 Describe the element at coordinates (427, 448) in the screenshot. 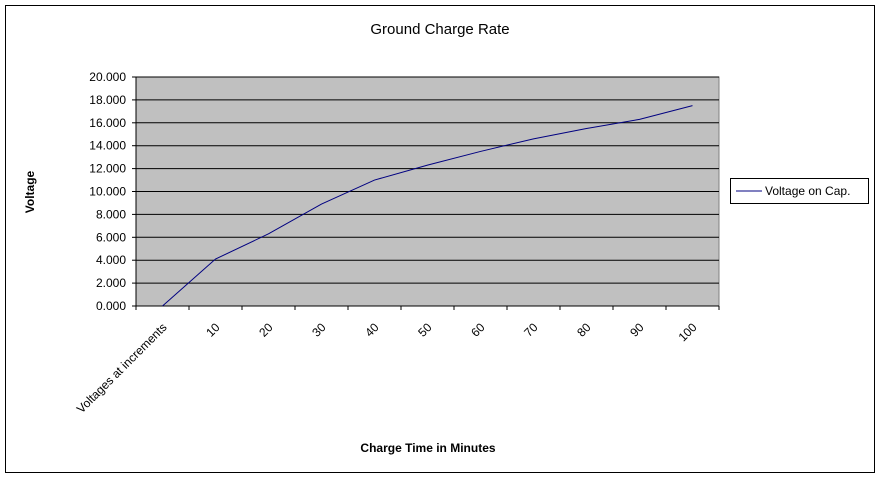

I see `x-axis-title: Charge Time in Minutes` at that location.